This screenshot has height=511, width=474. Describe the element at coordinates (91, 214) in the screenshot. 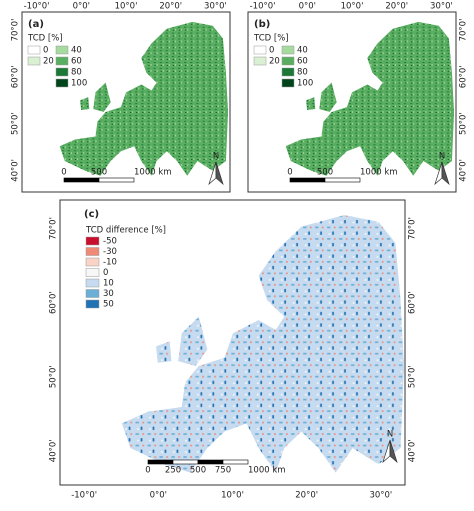

I see `panel-label: (c)` at that location.